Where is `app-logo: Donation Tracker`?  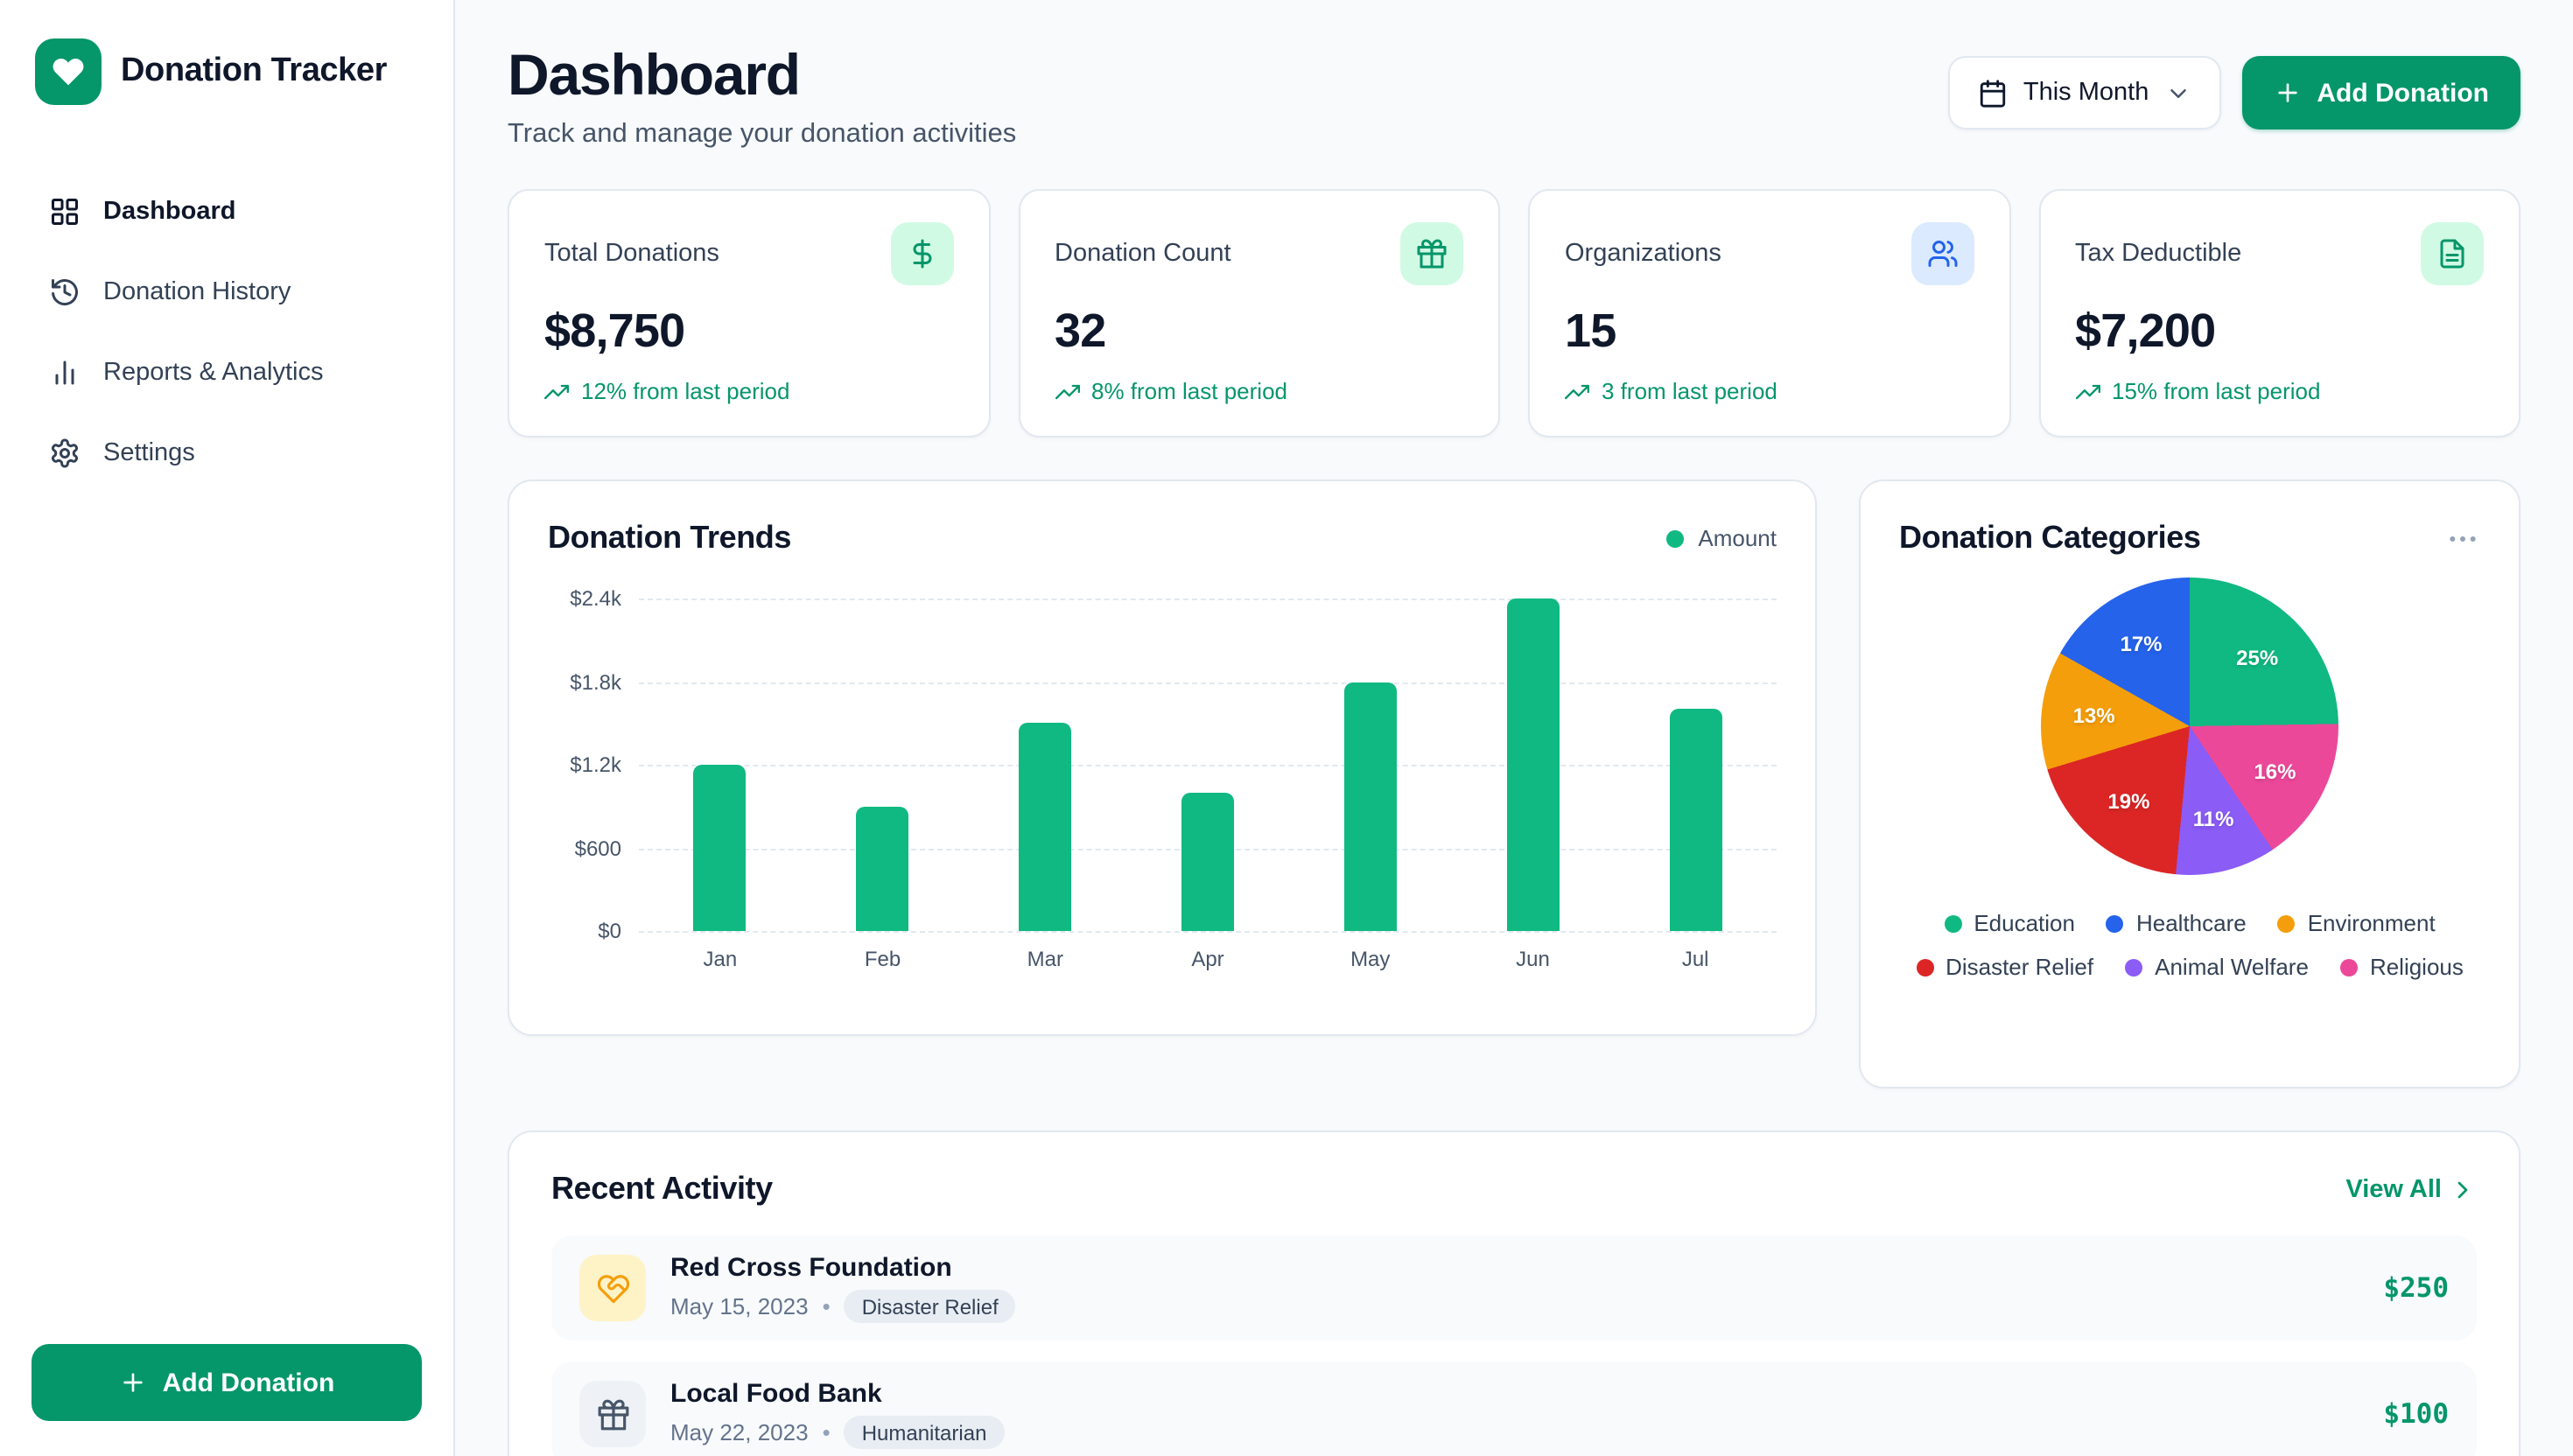
app-logo: Donation Tracker is located at coordinates (227, 71).